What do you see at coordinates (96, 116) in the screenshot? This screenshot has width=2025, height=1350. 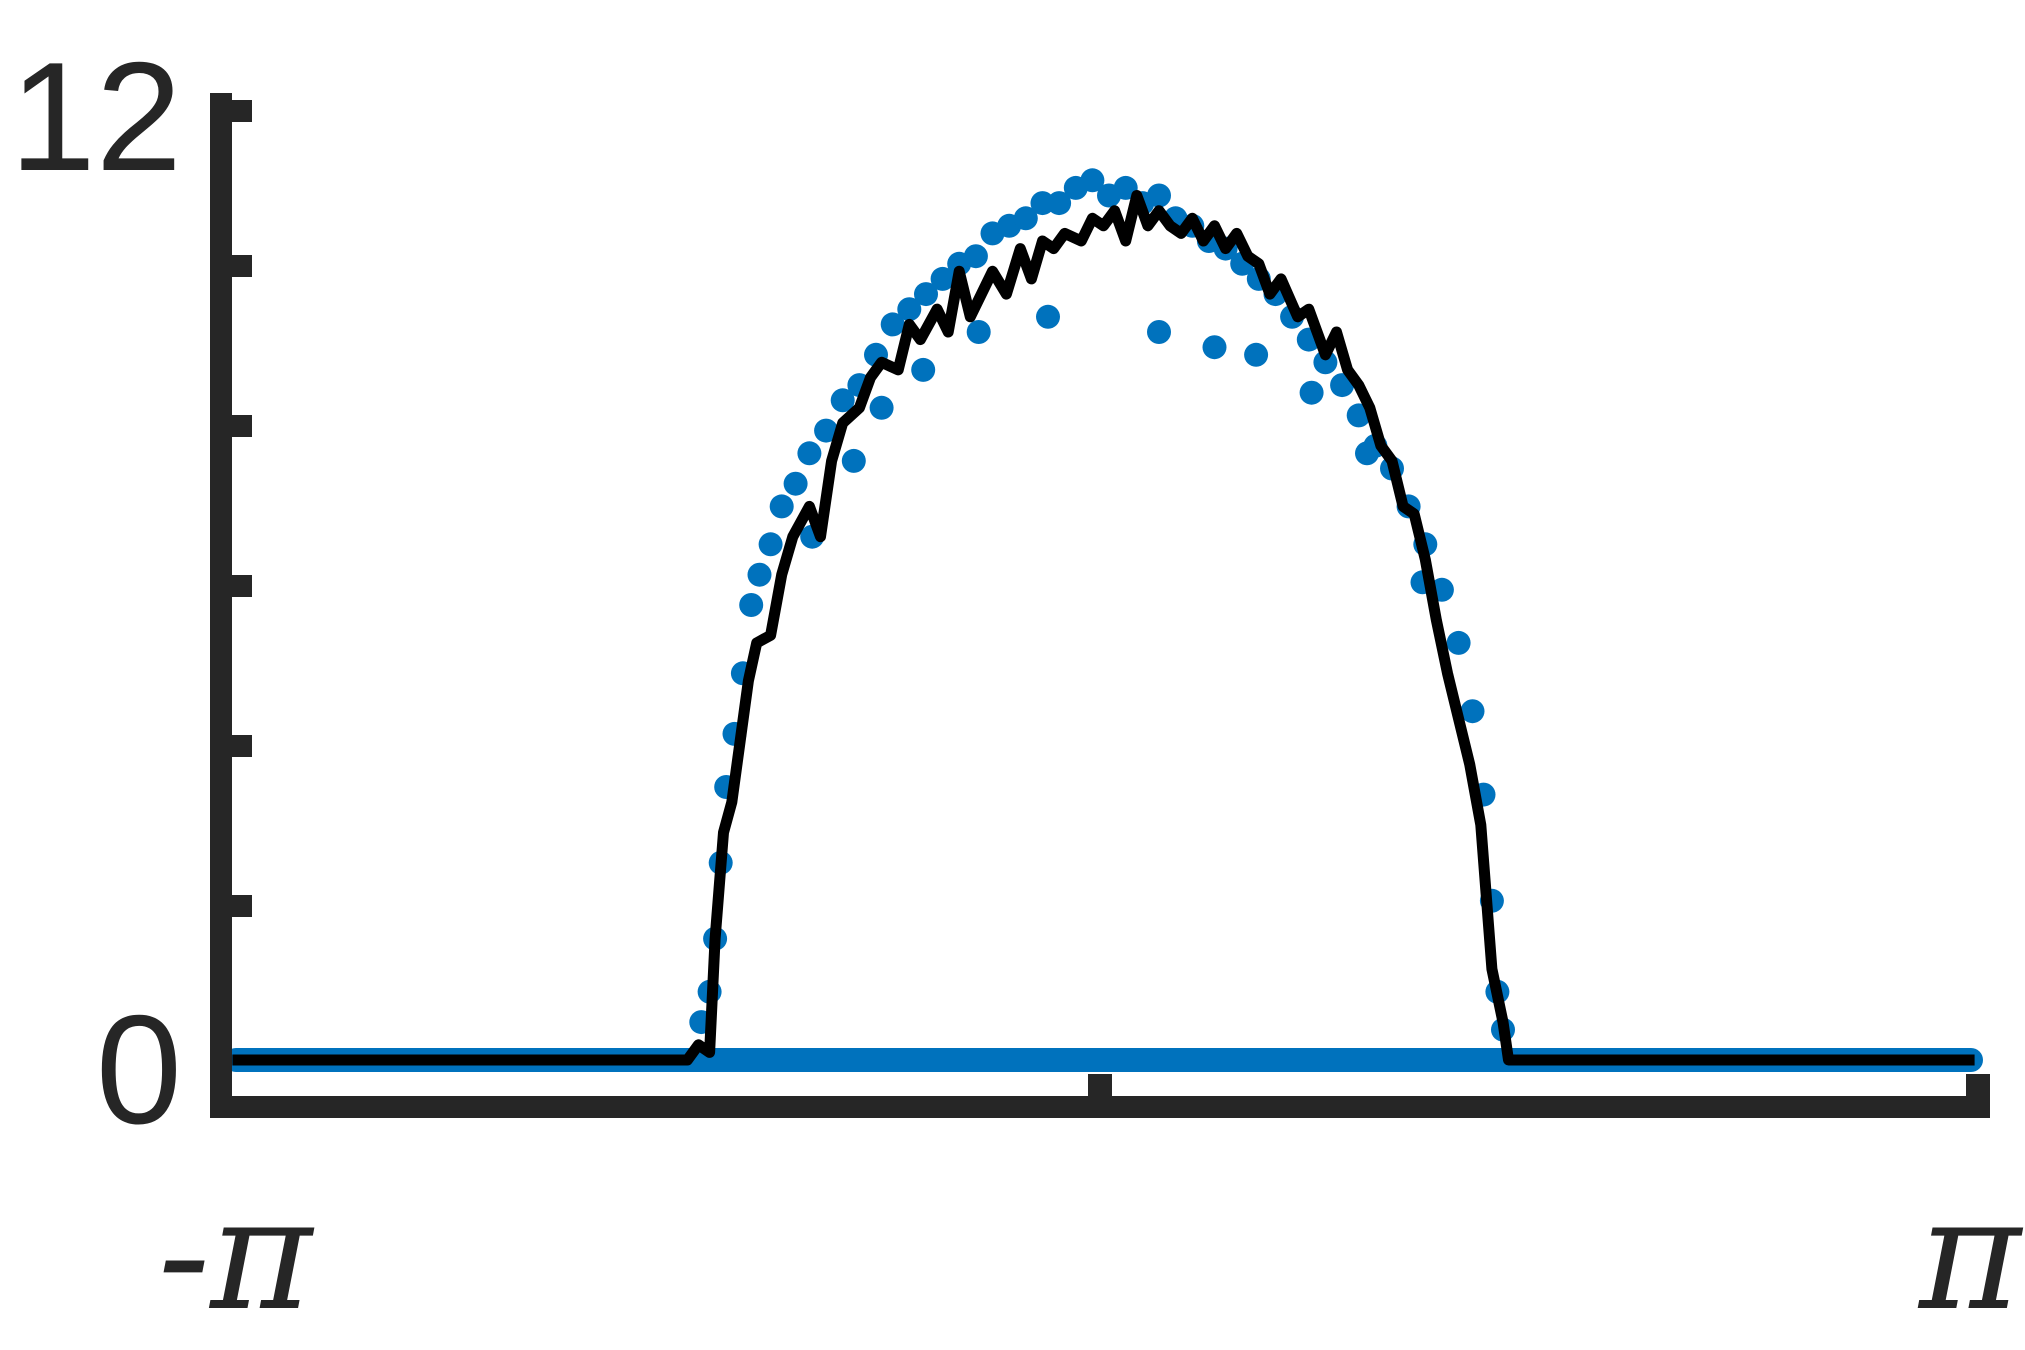 I see `y-tick-label-top: 12` at bounding box center [96, 116].